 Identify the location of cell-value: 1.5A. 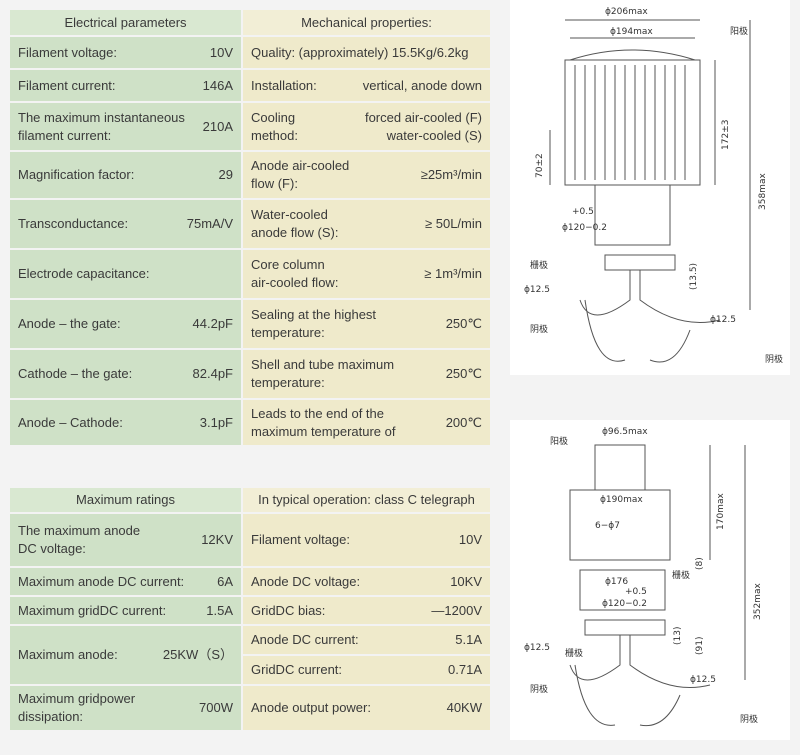
(219, 611).